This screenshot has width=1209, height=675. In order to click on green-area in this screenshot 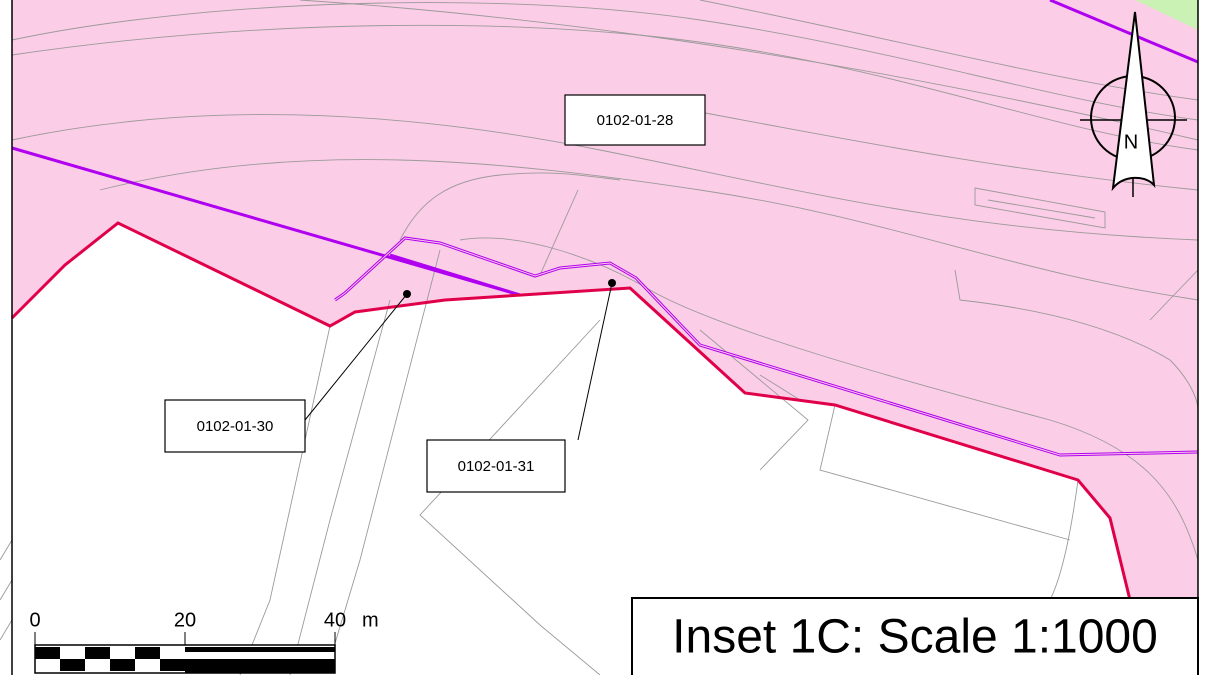, I will do `click(1166, 15)`.